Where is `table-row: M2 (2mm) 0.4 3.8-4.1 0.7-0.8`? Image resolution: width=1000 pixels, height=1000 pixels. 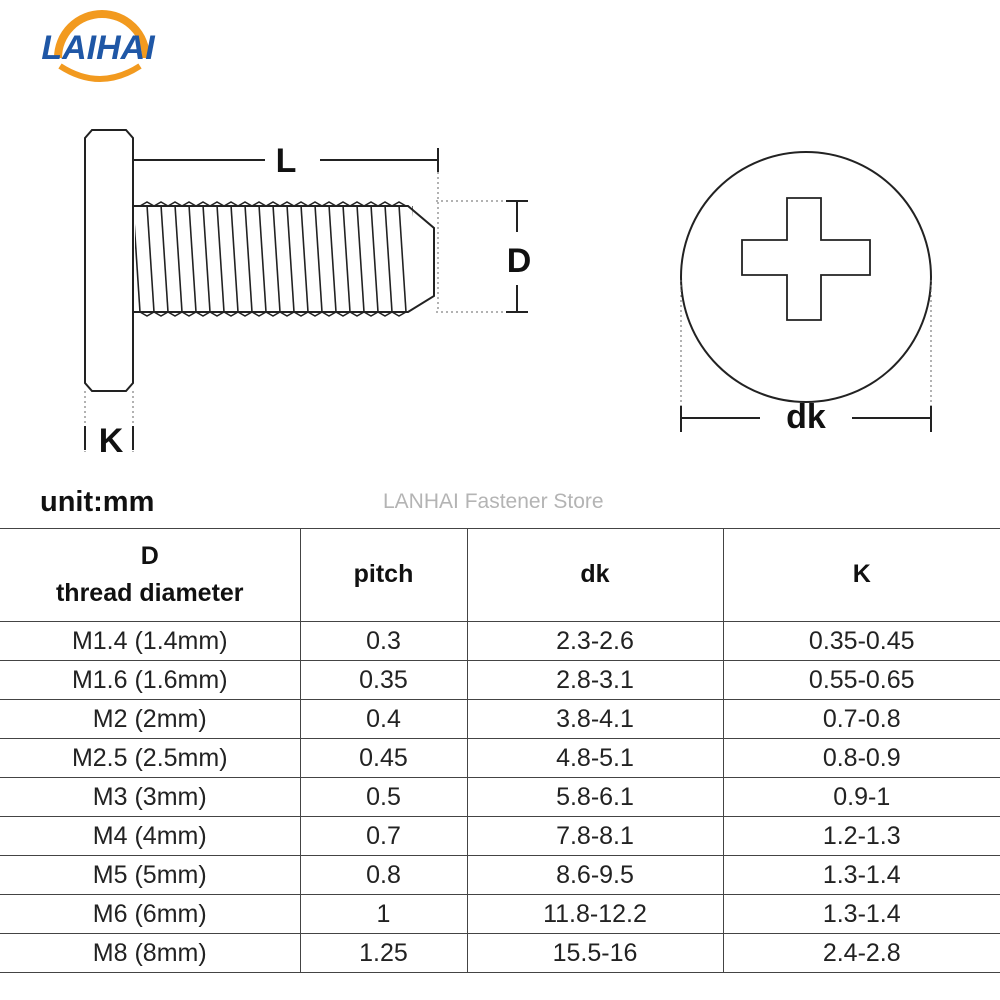 table-row: M2 (2mm) 0.4 3.8-4.1 0.7-0.8 is located at coordinates (500, 719).